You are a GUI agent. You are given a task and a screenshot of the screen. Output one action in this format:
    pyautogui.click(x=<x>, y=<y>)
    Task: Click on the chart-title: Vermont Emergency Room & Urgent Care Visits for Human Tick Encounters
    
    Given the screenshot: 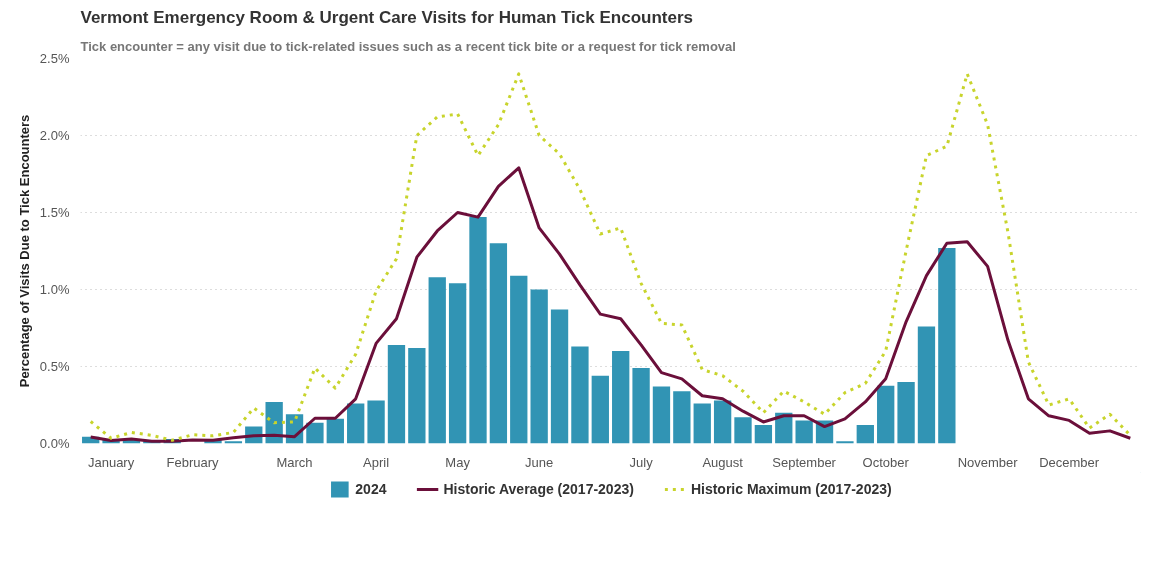 What is the action you would take?
    pyautogui.click(x=386, y=17)
    